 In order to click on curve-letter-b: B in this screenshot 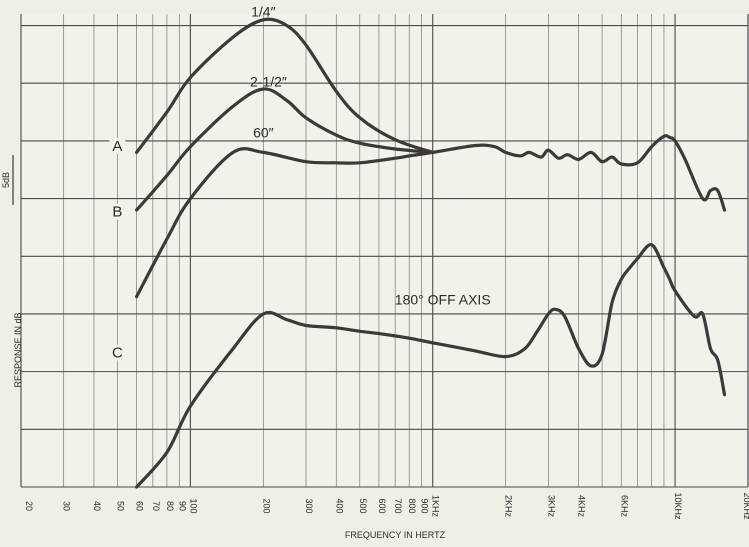, I will do `click(117, 212)`.